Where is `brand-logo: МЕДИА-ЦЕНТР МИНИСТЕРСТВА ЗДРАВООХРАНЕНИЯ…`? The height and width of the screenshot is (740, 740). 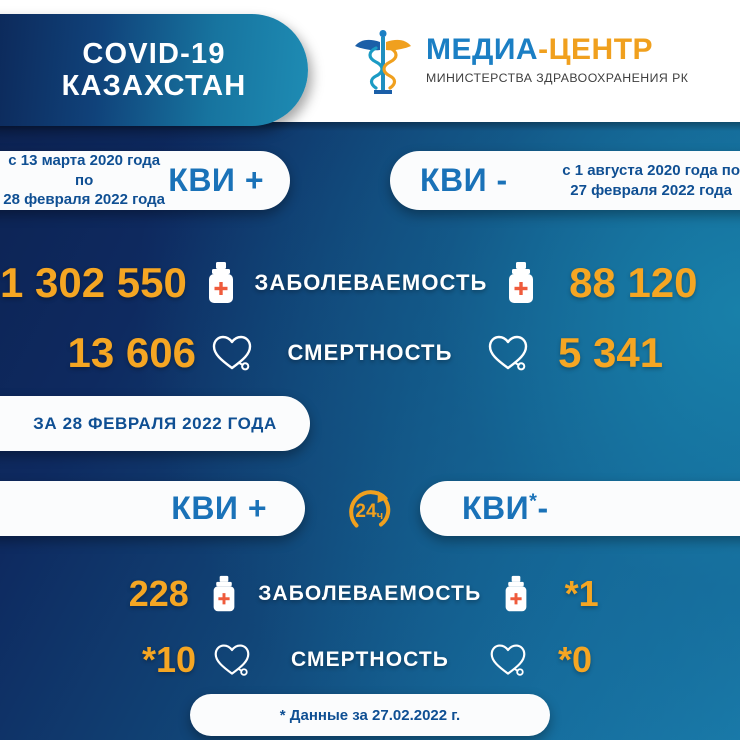 brand-logo: МЕДИА-ЦЕНТР МИНИСТЕРСТВА ЗДРАВООХРАНЕНИЯ… is located at coordinates (537, 60).